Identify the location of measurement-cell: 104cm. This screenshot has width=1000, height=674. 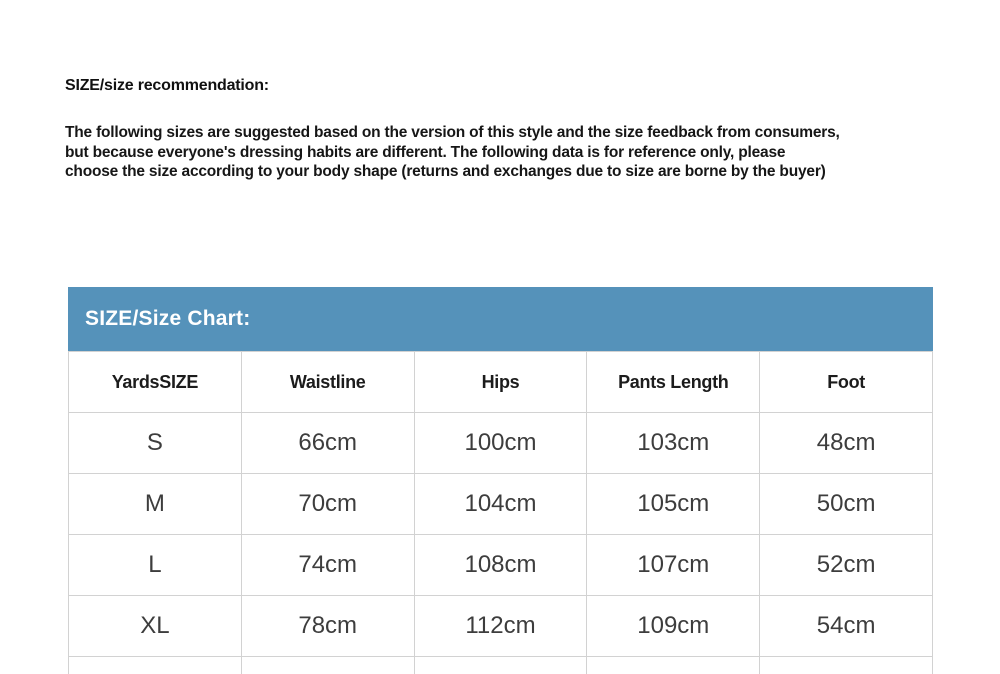
(500, 504).